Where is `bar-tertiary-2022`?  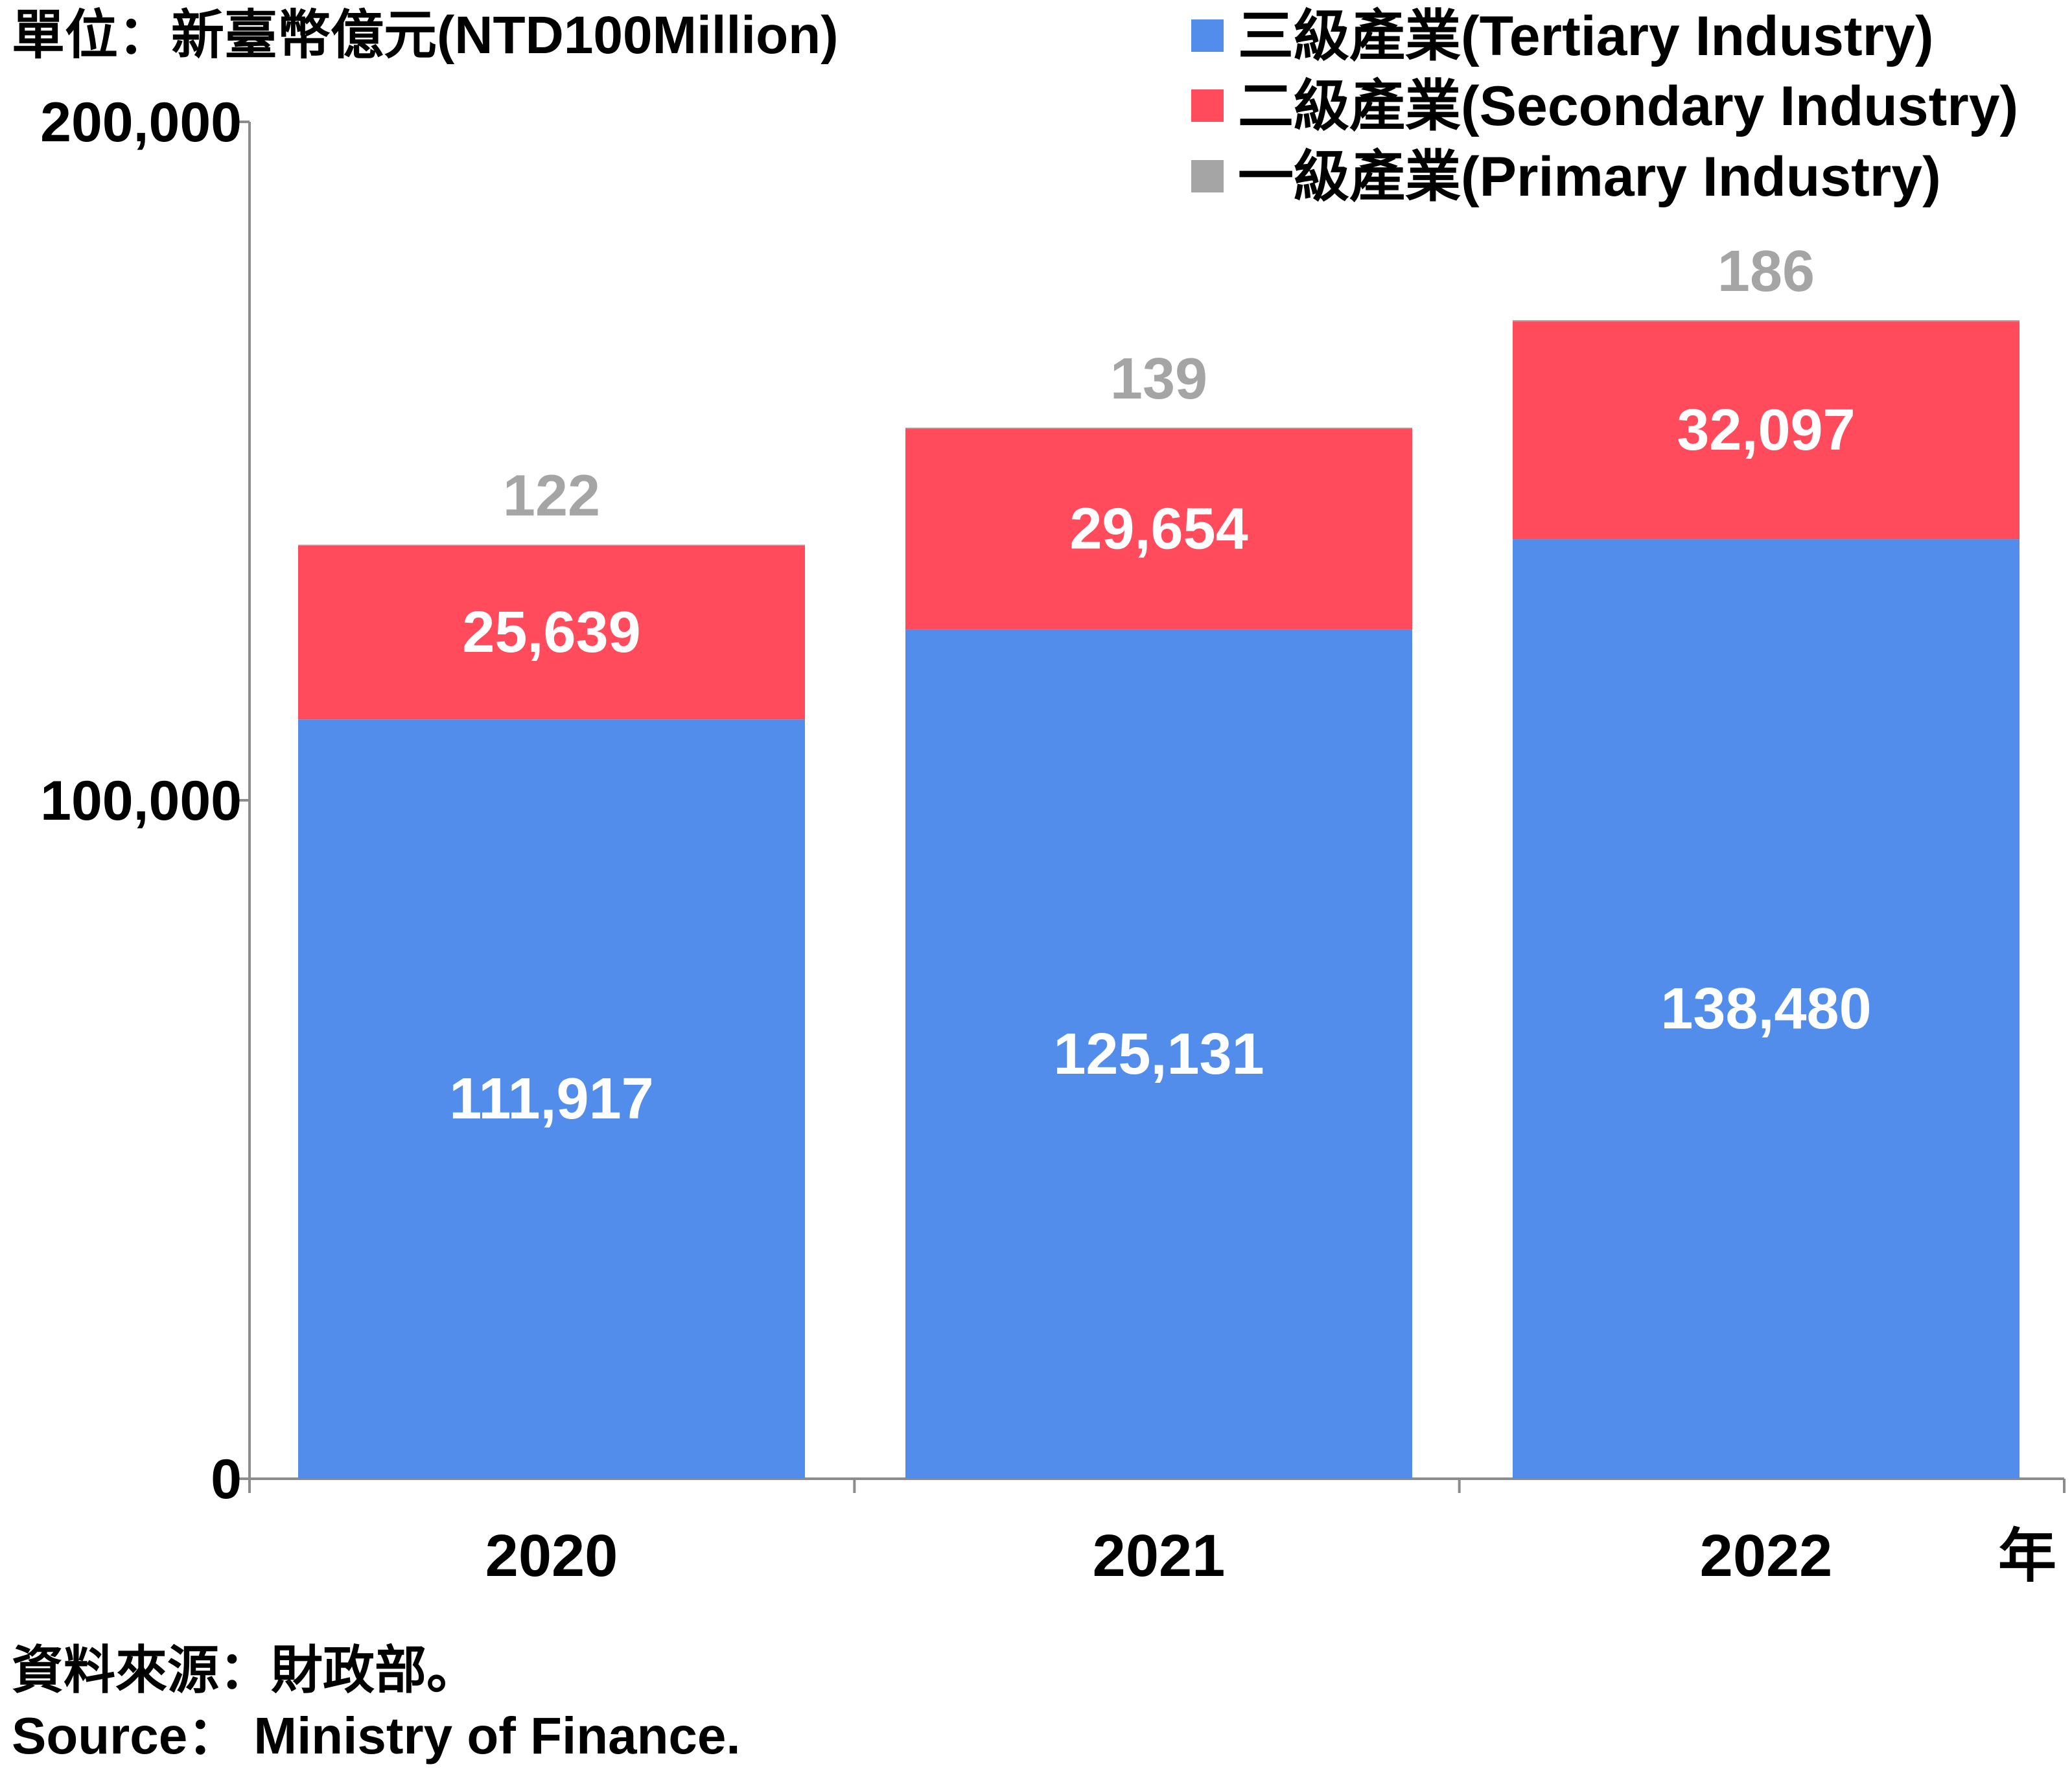 bar-tertiary-2022 is located at coordinates (1766, 1009).